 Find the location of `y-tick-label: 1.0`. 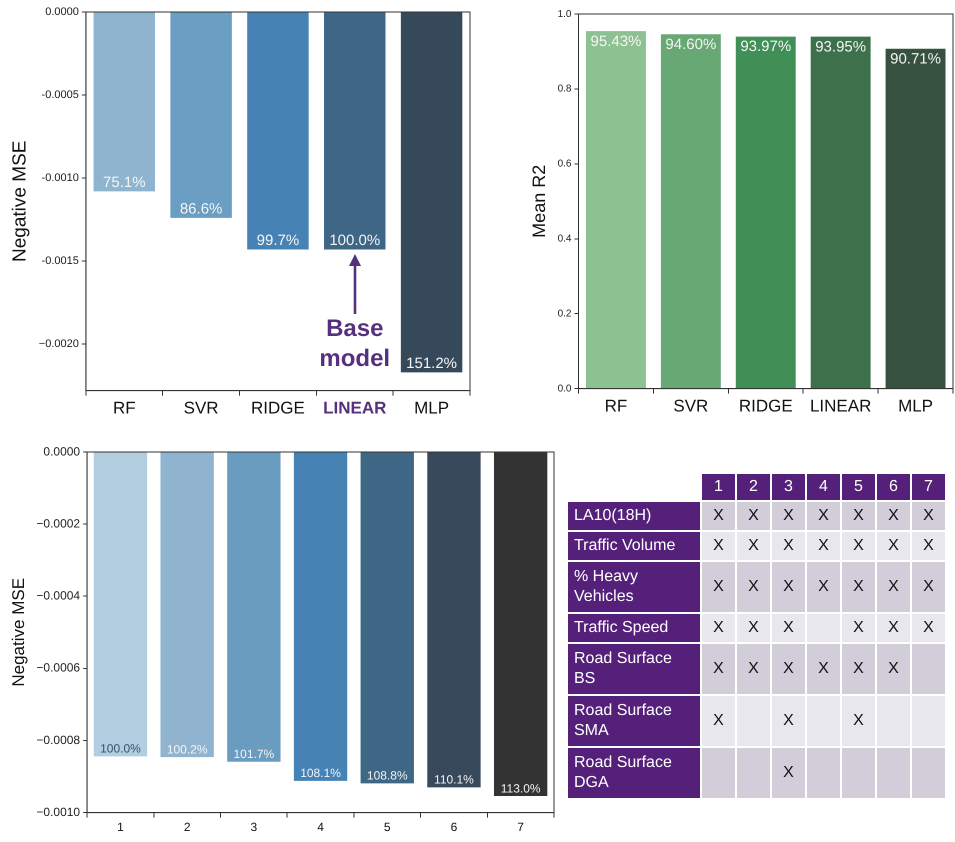

y-tick-label: 1.0 is located at coordinates (565, 14).